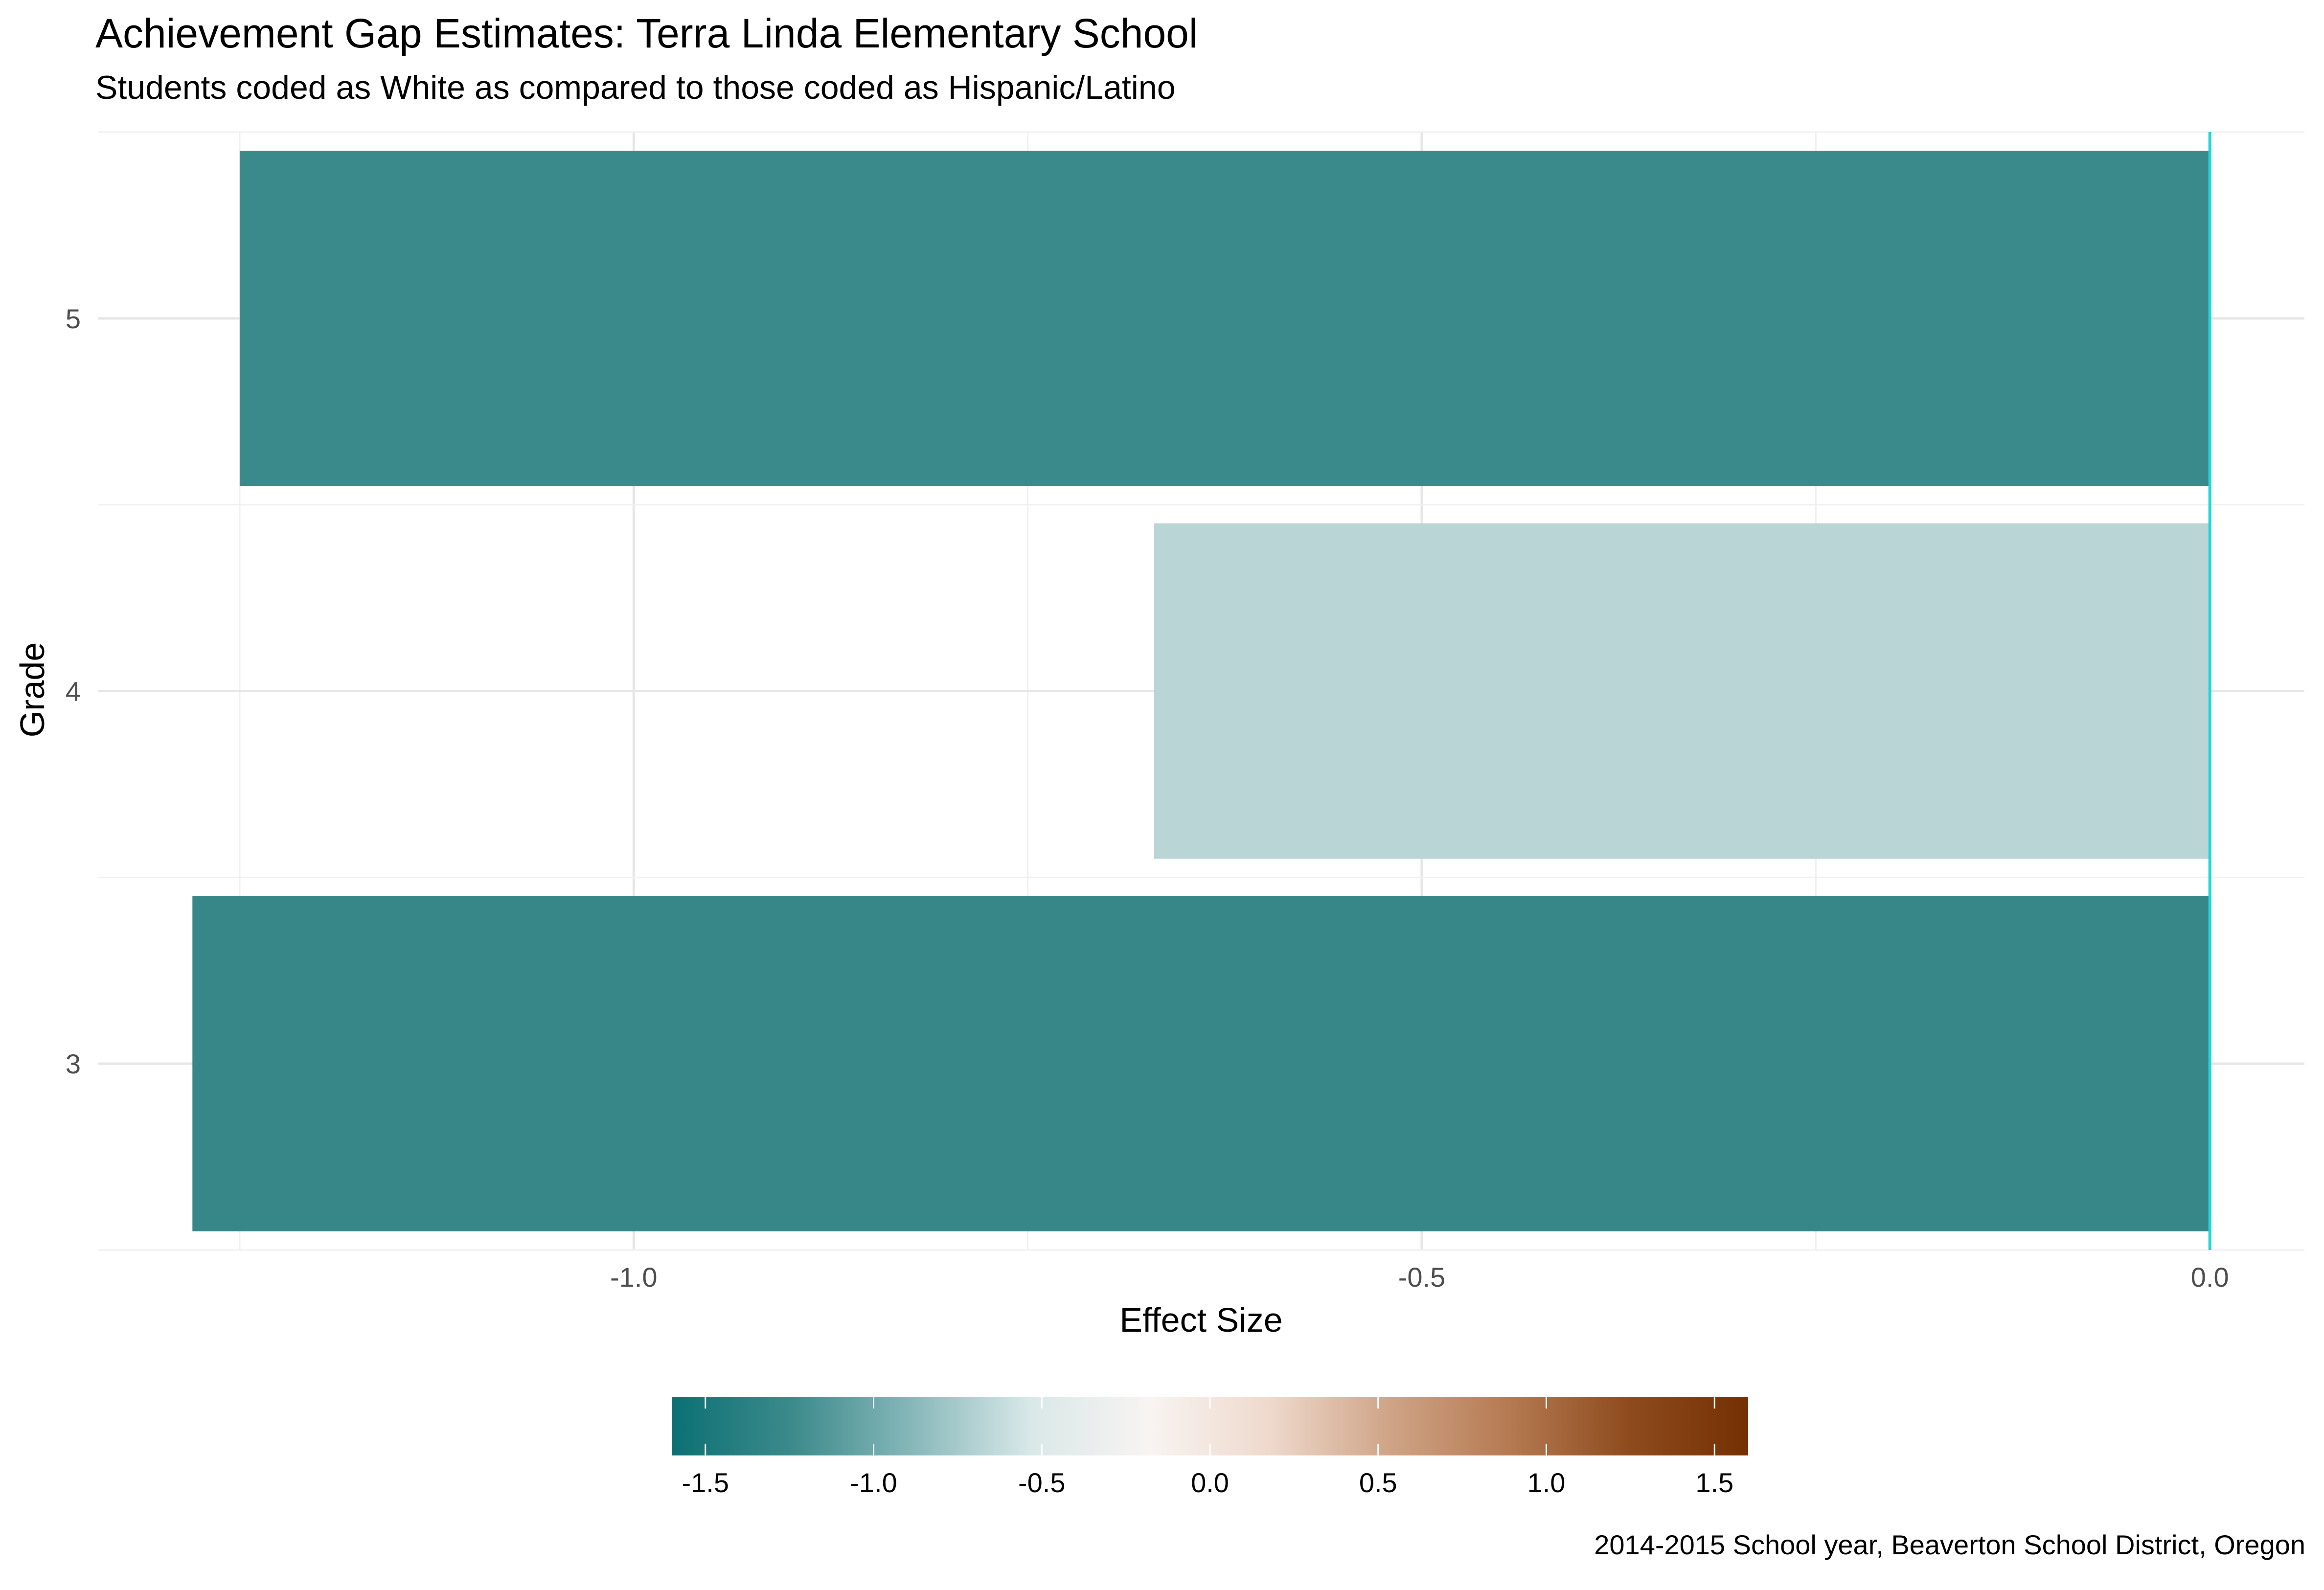 The width and height of the screenshot is (2324, 1590). I want to click on colorbar-tick-label: -1.0, so click(874, 1483).